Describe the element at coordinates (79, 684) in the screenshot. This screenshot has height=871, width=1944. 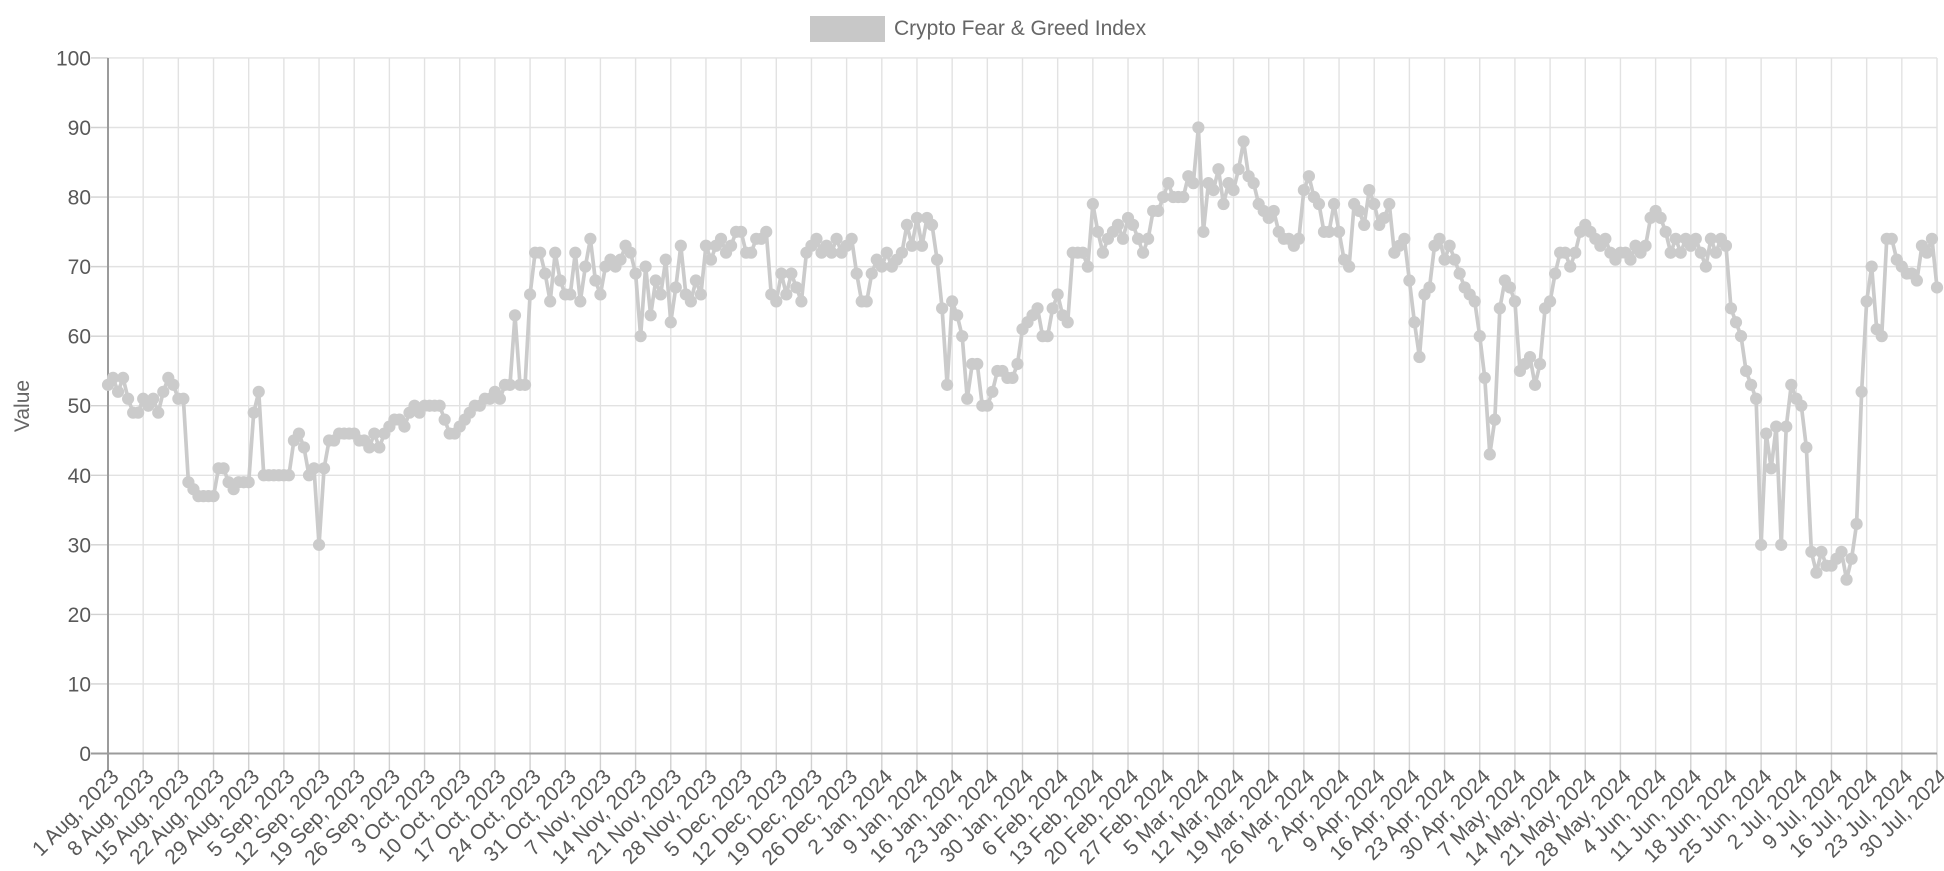
I see `svg-text: 10` at that location.